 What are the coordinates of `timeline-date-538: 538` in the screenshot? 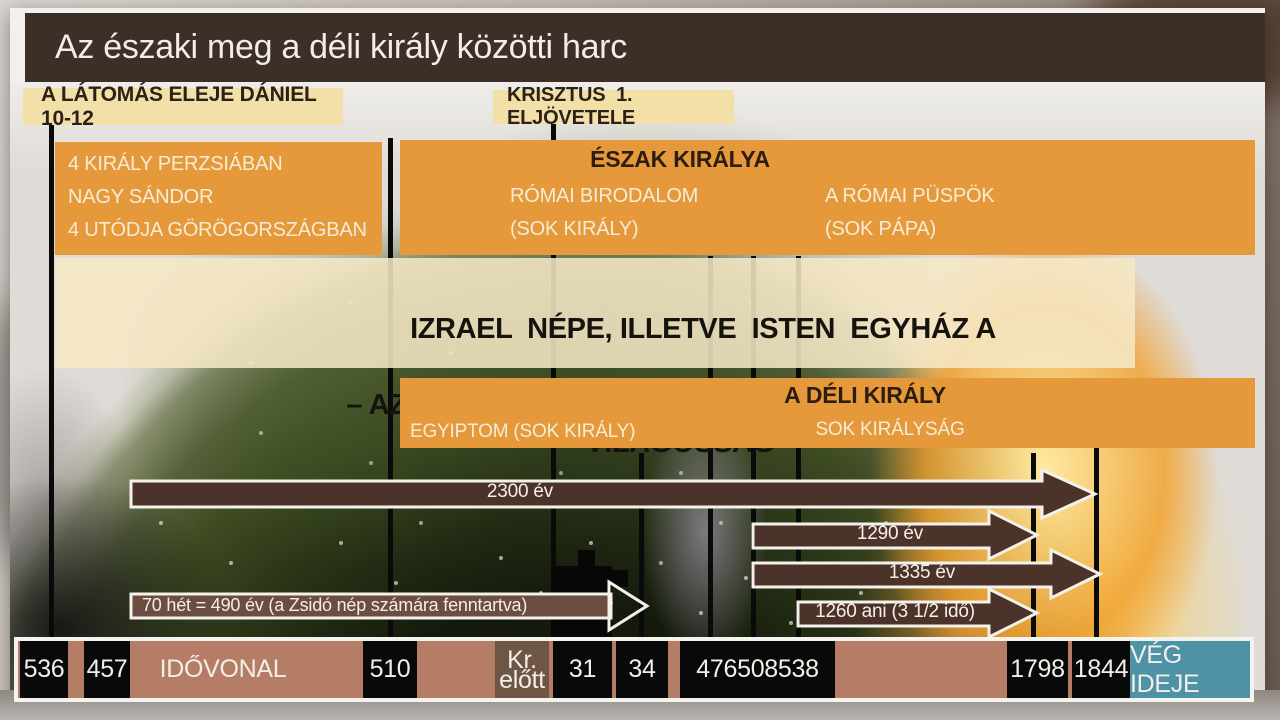 It's located at (798, 669).